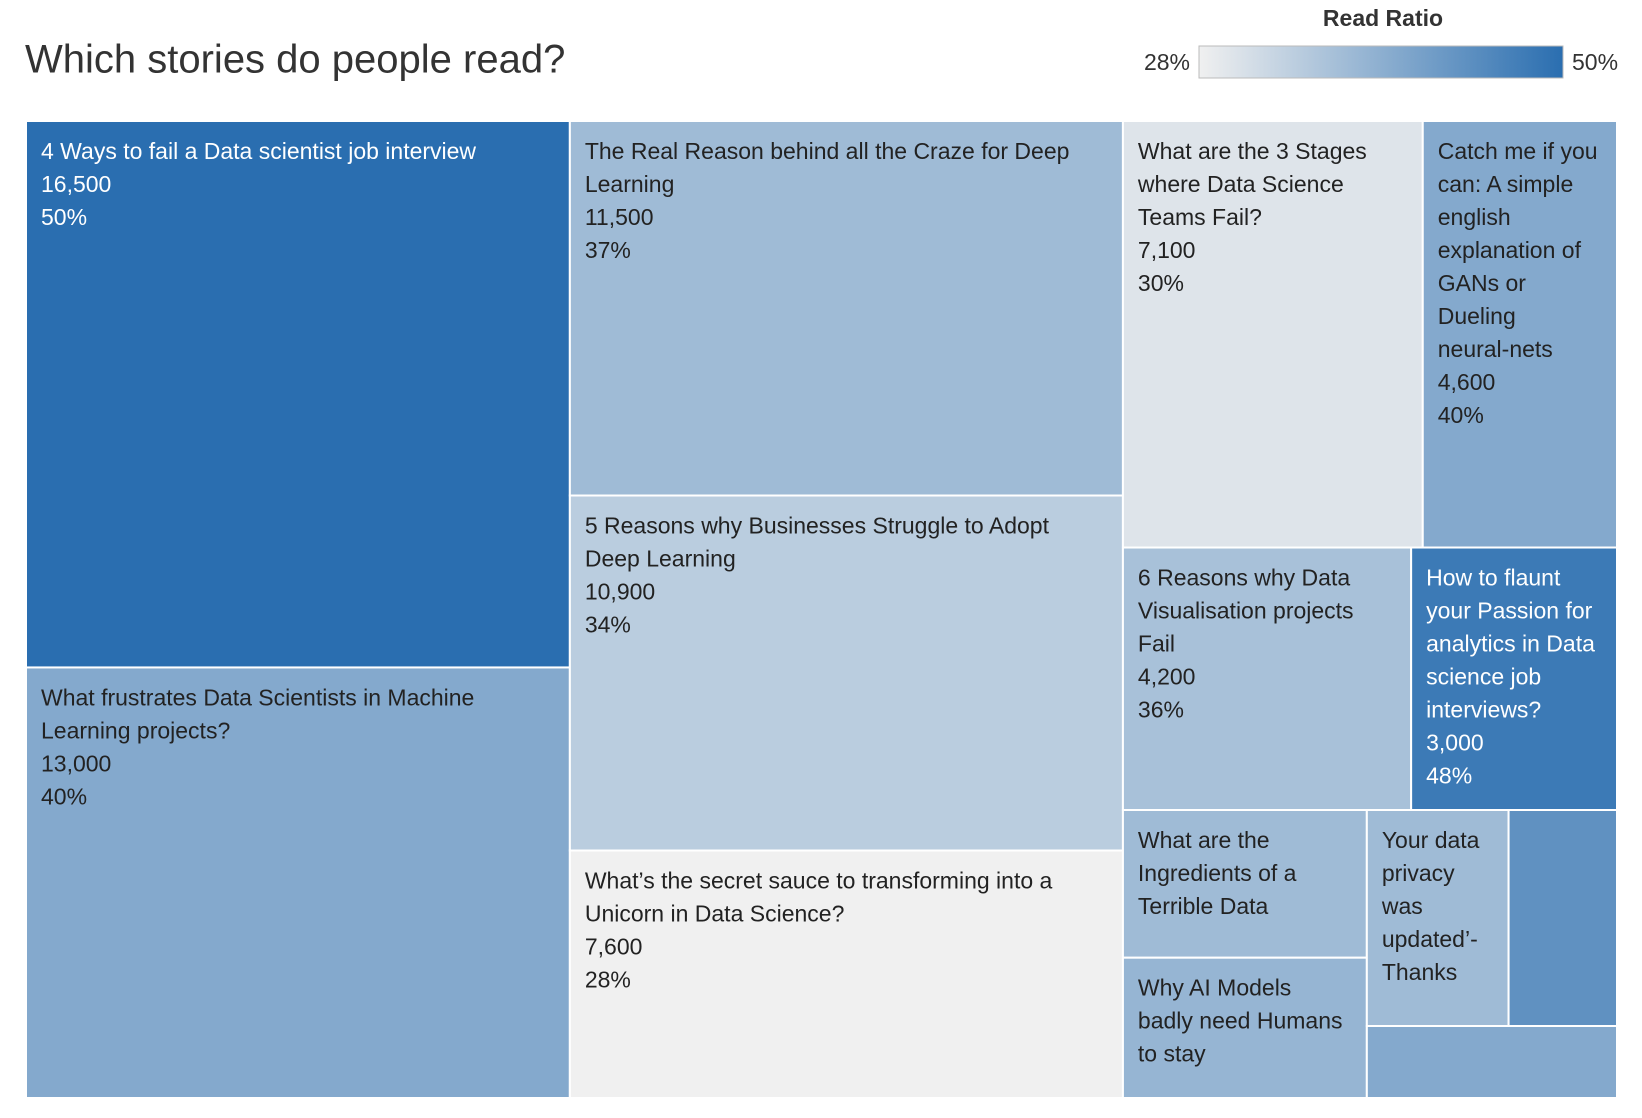 This screenshot has height=1118, width=1642. I want to click on tile-ratio: 30%, so click(1161, 283).